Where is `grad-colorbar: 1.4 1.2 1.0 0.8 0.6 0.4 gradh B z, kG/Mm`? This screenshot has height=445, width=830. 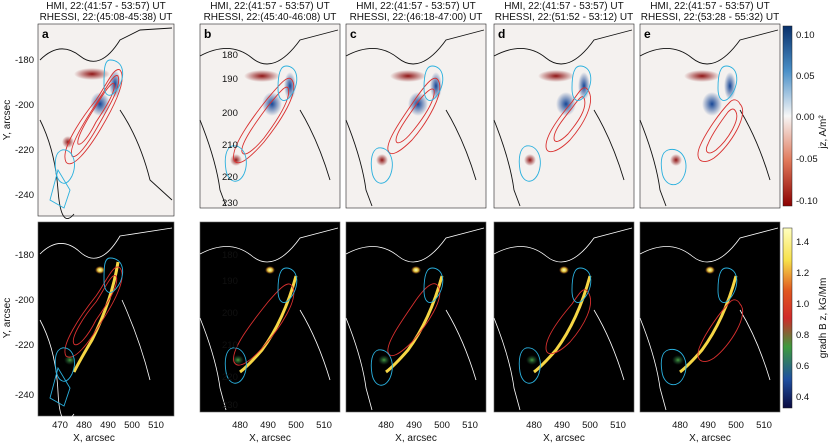 grad-colorbar: 1.4 1.2 1.0 0.8 0.6 0.4 gradh B z, kG/Mm is located at coordinates (805, 318).